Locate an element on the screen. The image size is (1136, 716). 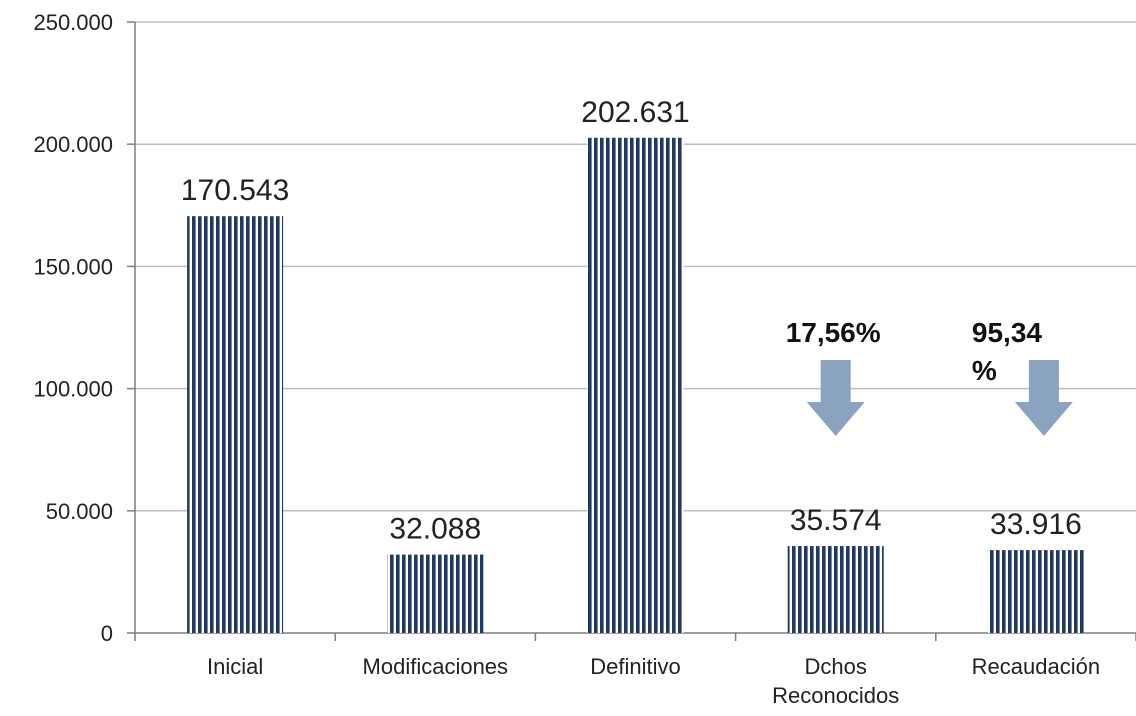
x-tick-label: Definitivo is located at coordinates (635, 666).